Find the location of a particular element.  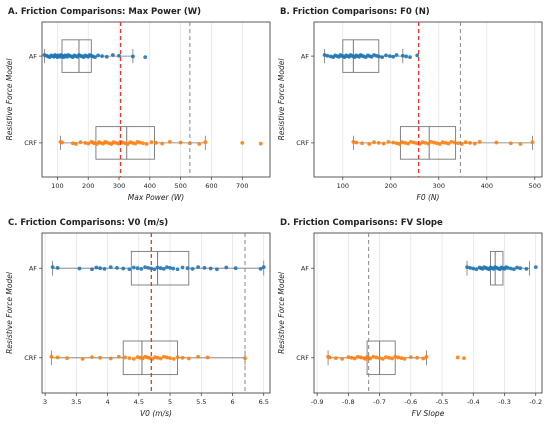

x-tick-label: 700 is located at coordinates (242, 186).